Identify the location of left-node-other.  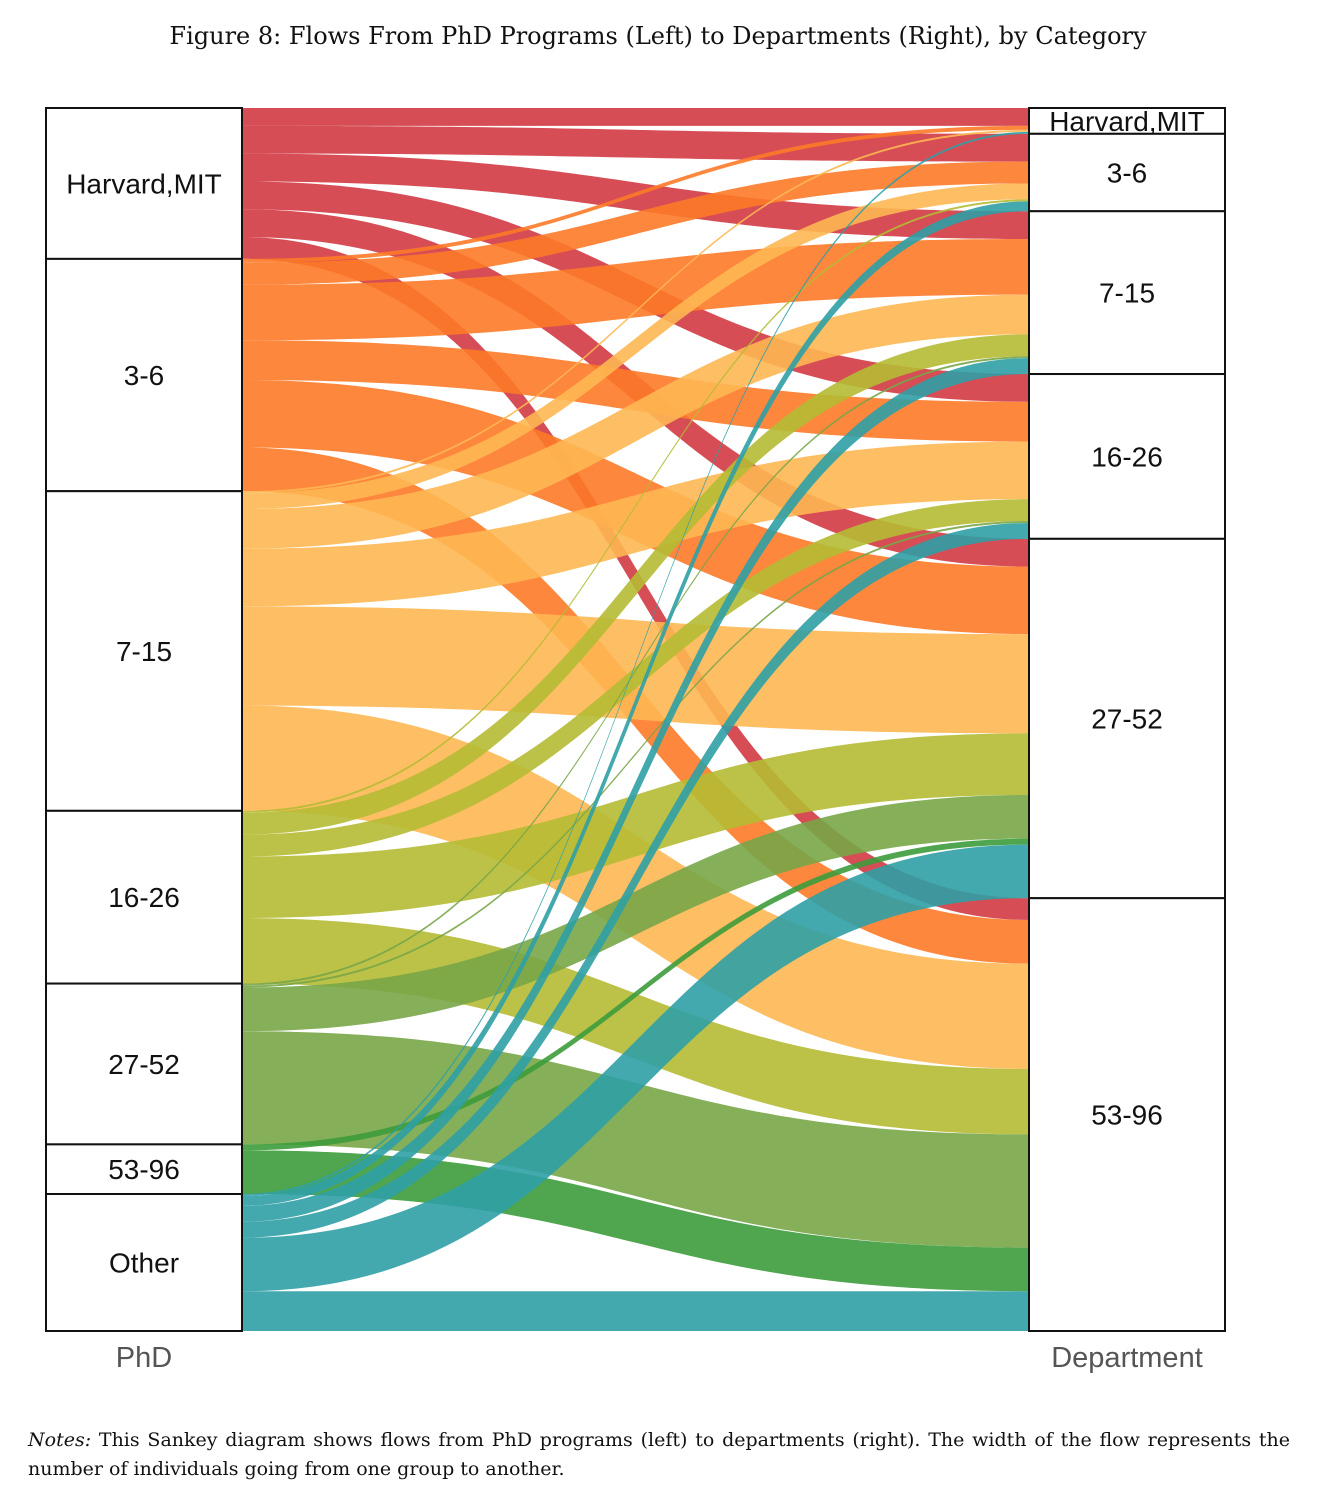
(144, 1262).